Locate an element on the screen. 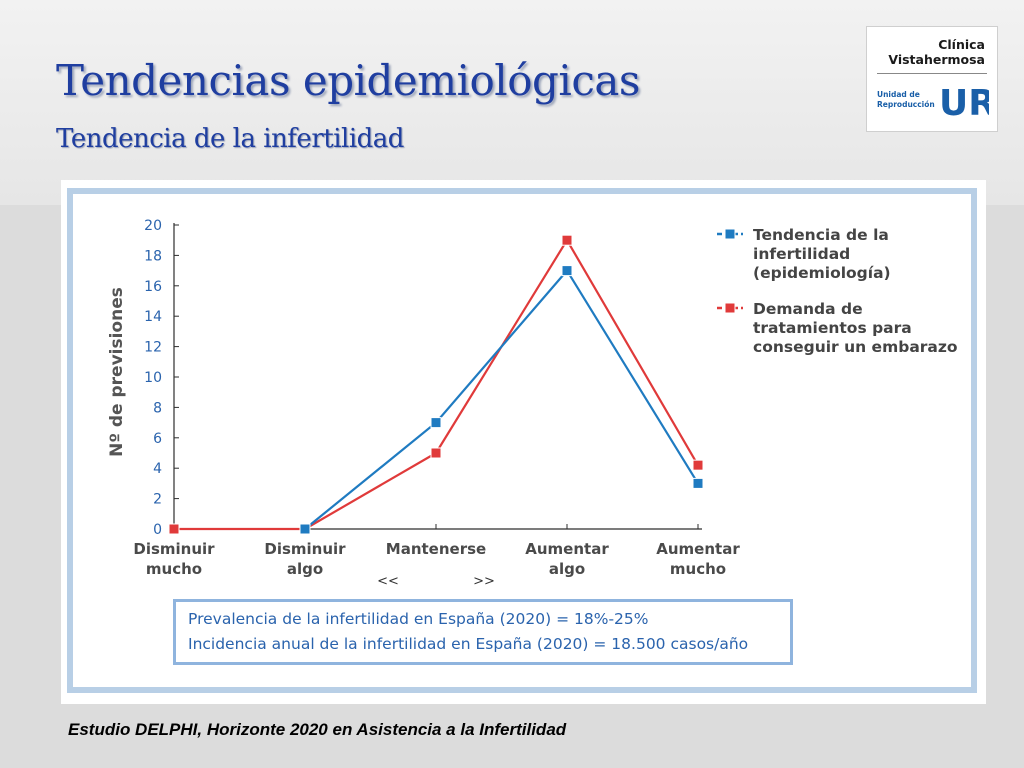 The width and height of the screenshot is (1024, 768). legend-label: Tendencia de la is located at coordinates (821, 235).